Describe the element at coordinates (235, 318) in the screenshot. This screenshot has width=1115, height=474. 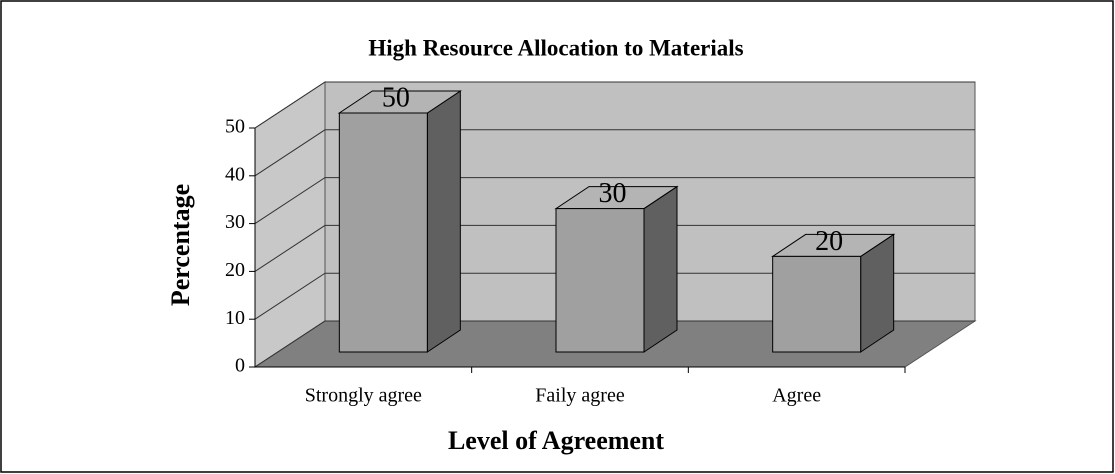
I see `y-tick-label: 10` at that location.